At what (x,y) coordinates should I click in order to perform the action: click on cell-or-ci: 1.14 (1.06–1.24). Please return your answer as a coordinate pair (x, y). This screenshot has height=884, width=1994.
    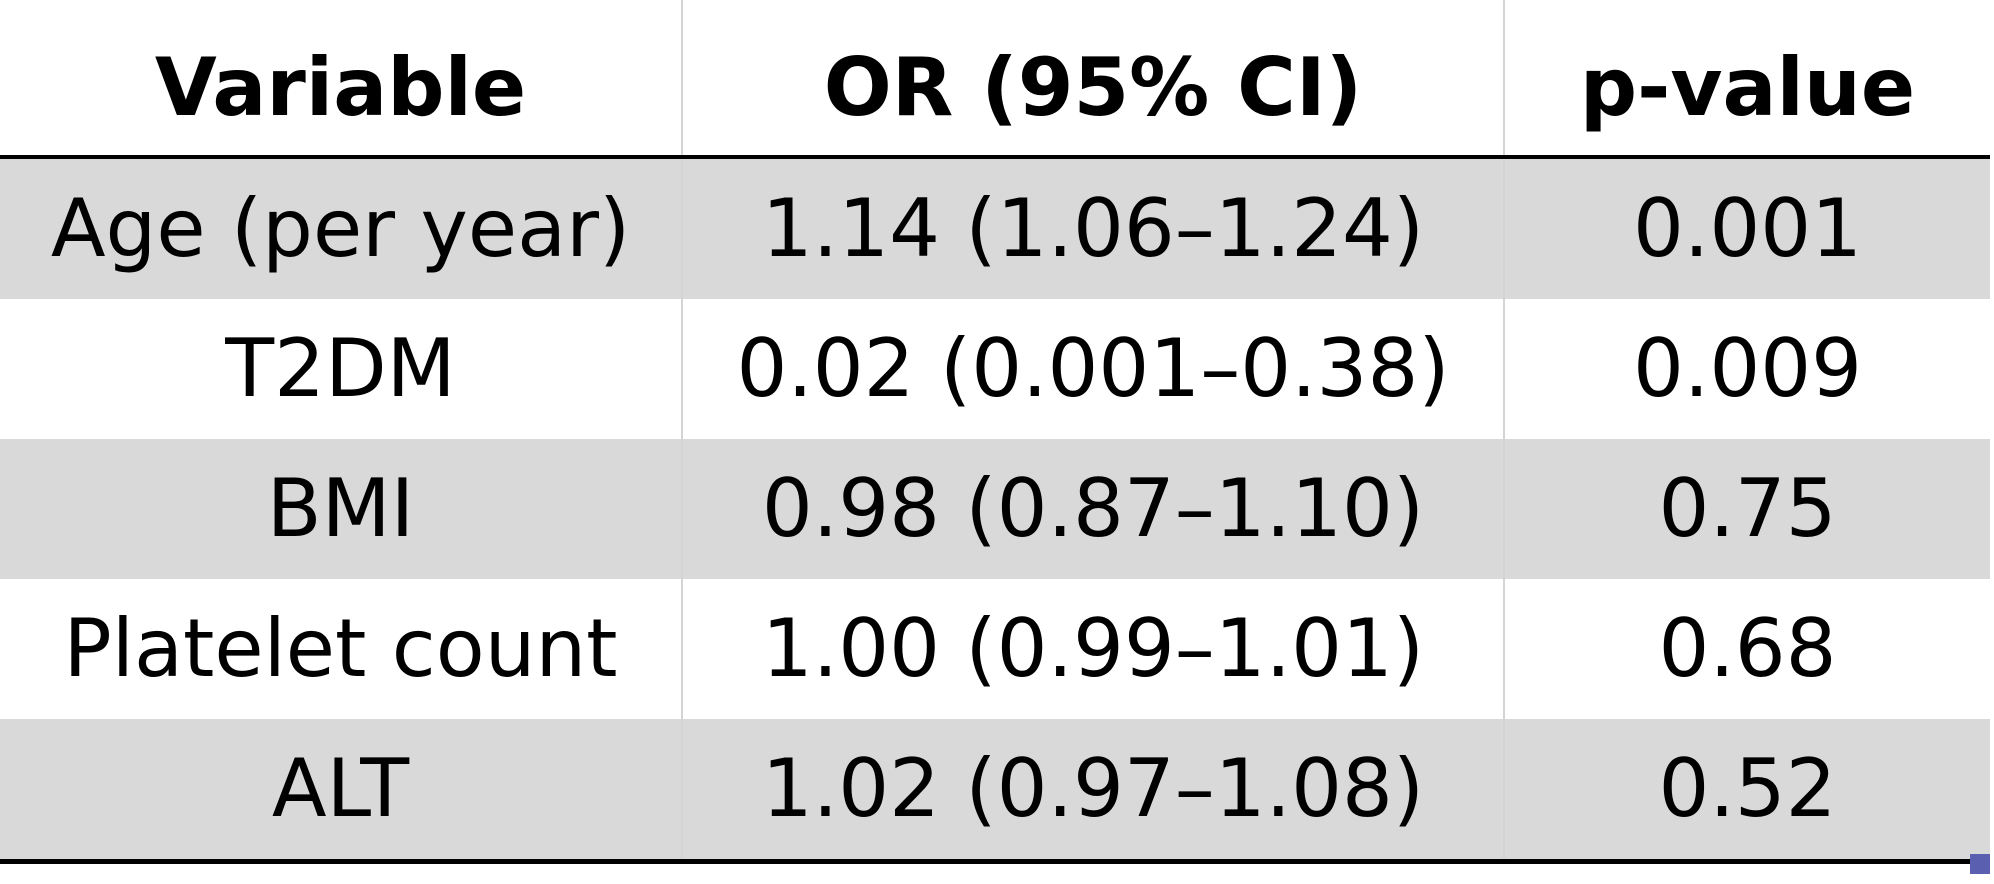
    Looking at the image, I should click on (1092, 228).